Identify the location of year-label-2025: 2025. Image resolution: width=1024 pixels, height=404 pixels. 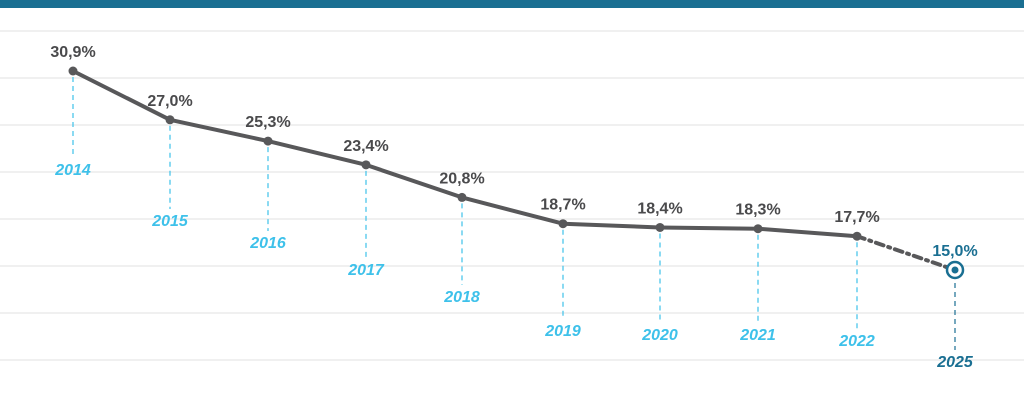
(955, 362).